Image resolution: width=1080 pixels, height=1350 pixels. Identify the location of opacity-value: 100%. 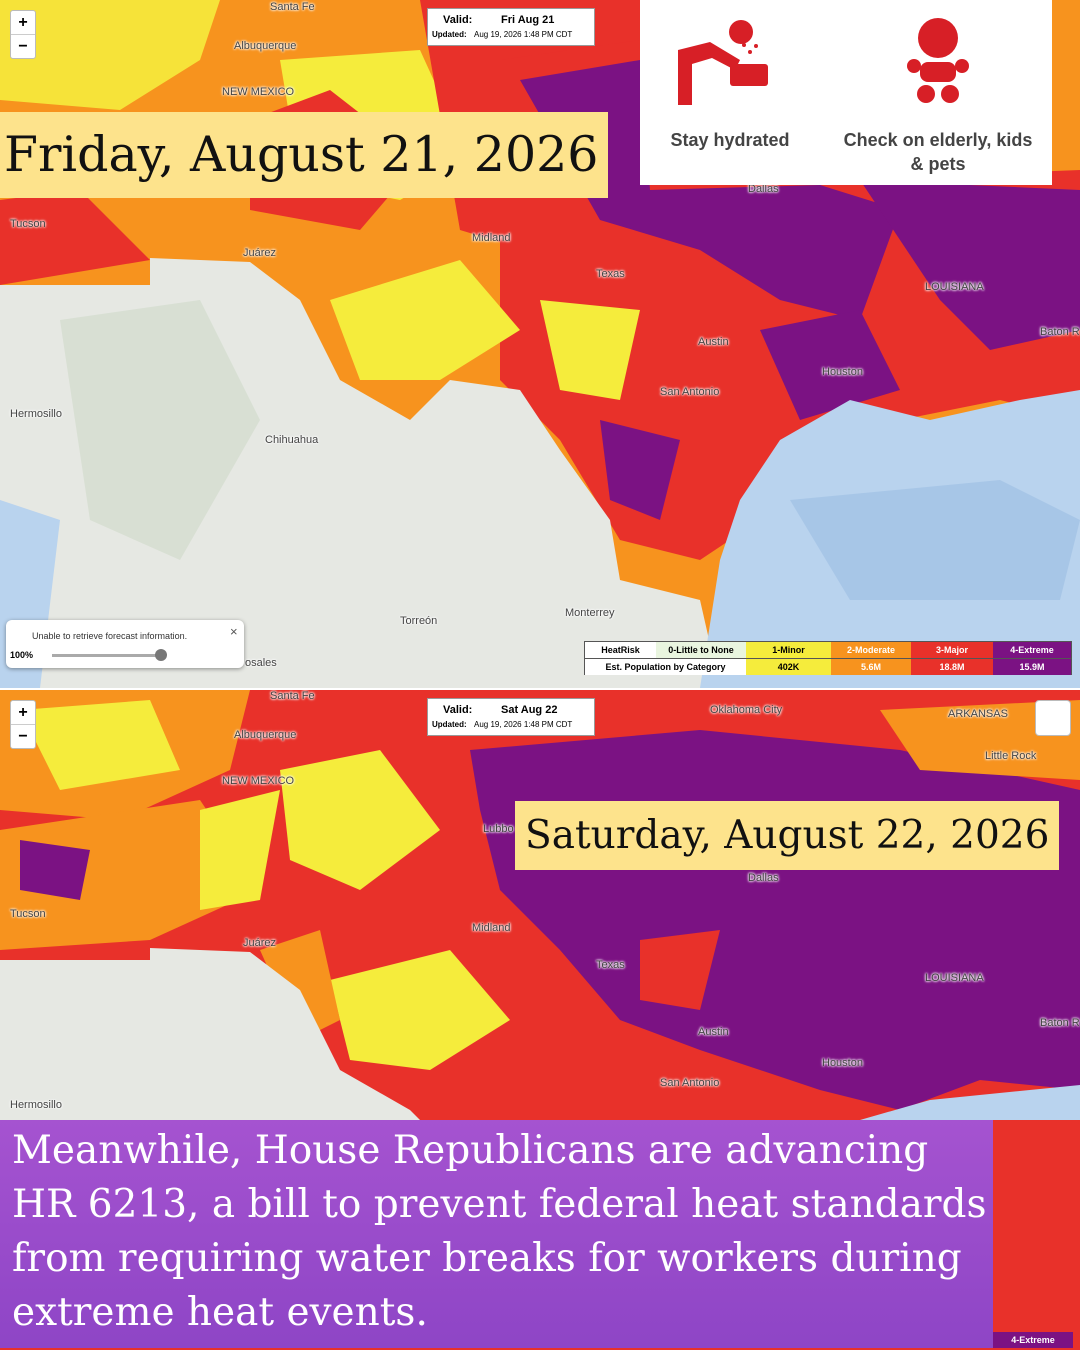
(22, 655).